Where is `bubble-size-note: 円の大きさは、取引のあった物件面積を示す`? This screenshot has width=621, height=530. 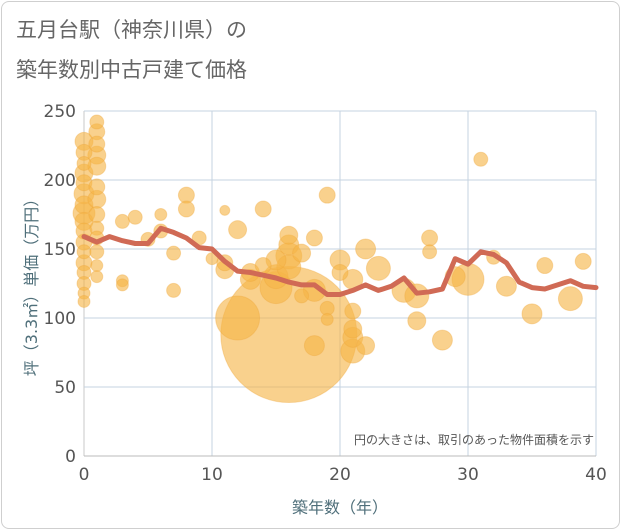 bubble-size-note: 円の大きさは、取引のあった物件面積を示す is located at coordinates (474, 439).